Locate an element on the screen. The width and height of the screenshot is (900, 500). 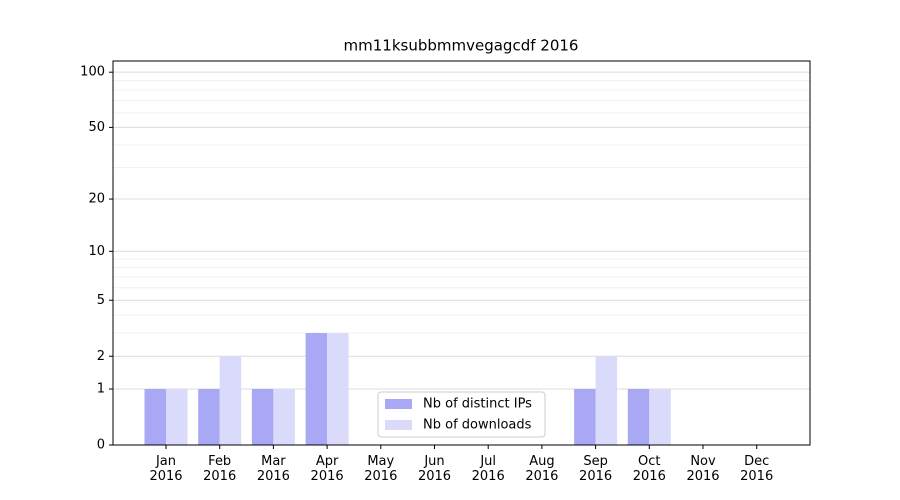
x-tick-label: Dec 2016 is located at coordinates (757, 469).